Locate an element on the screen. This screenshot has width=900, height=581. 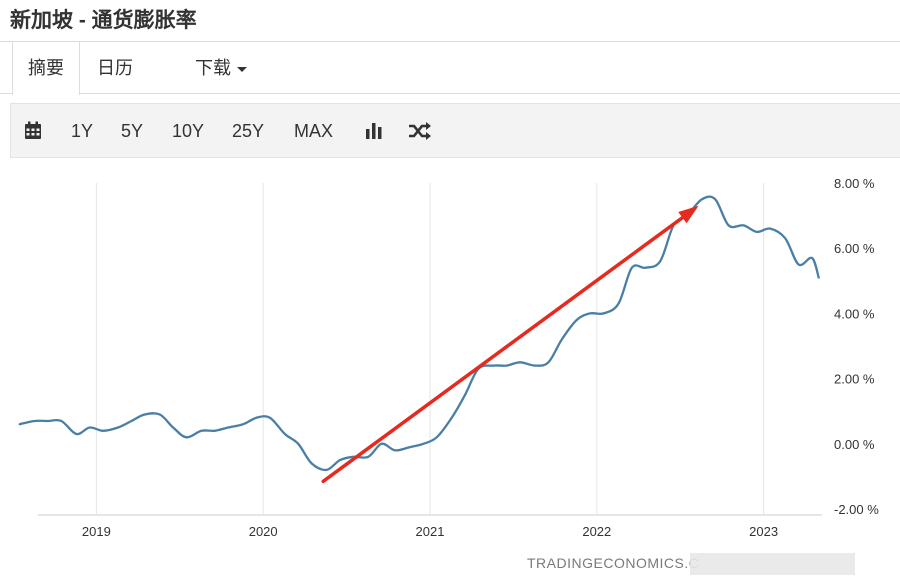
chart-credit: TRADINGECONOMICS.C is located at coordinates (613, 563).